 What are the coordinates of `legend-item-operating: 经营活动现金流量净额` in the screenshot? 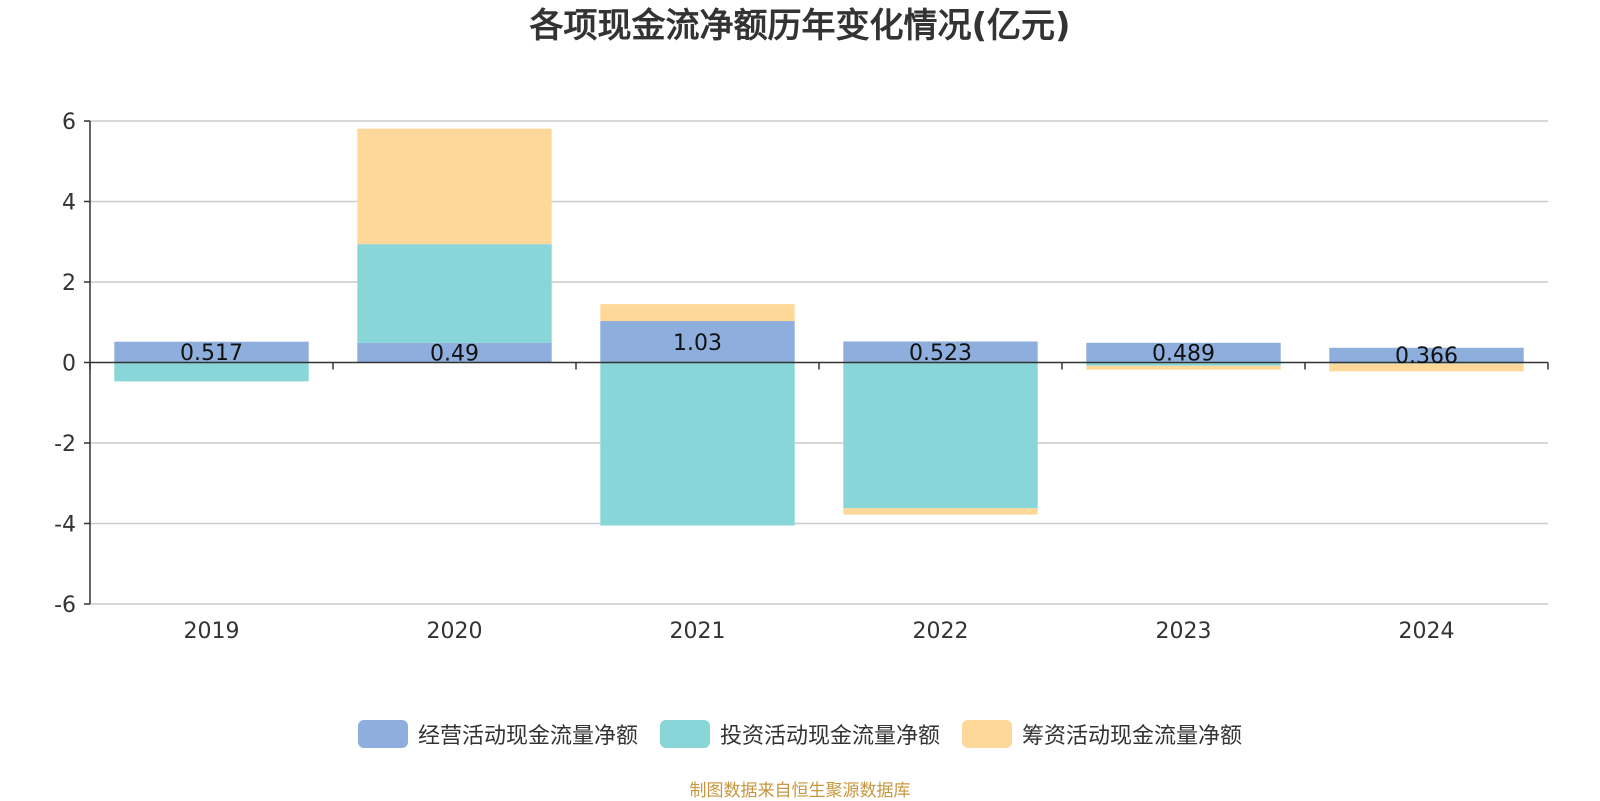 It's located at (497, 734).